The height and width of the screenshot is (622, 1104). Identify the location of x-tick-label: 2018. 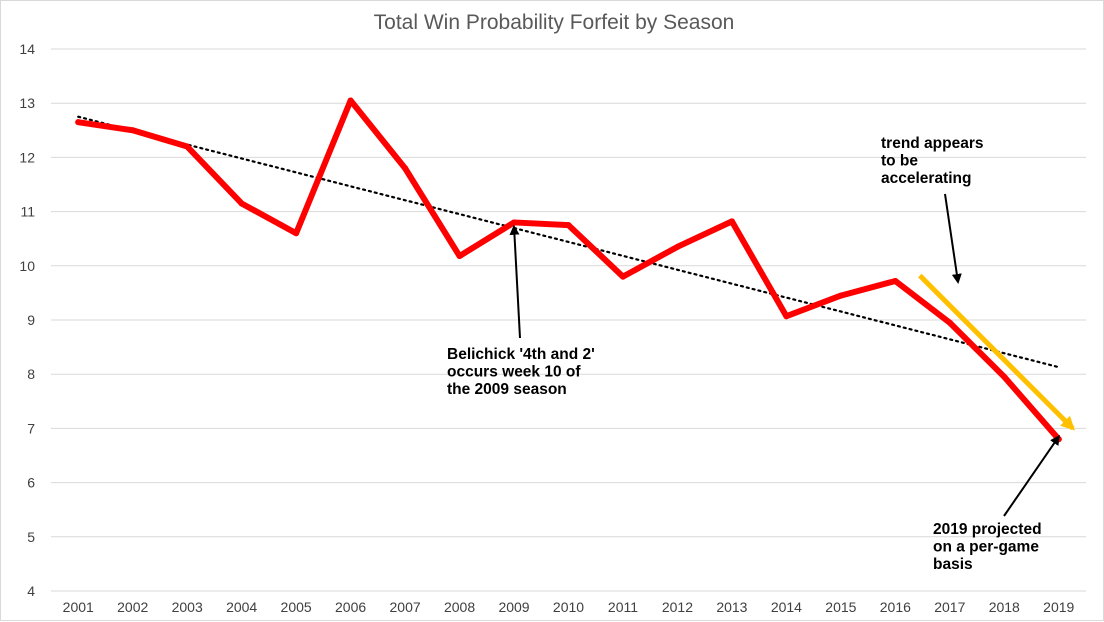
(1004, 607).